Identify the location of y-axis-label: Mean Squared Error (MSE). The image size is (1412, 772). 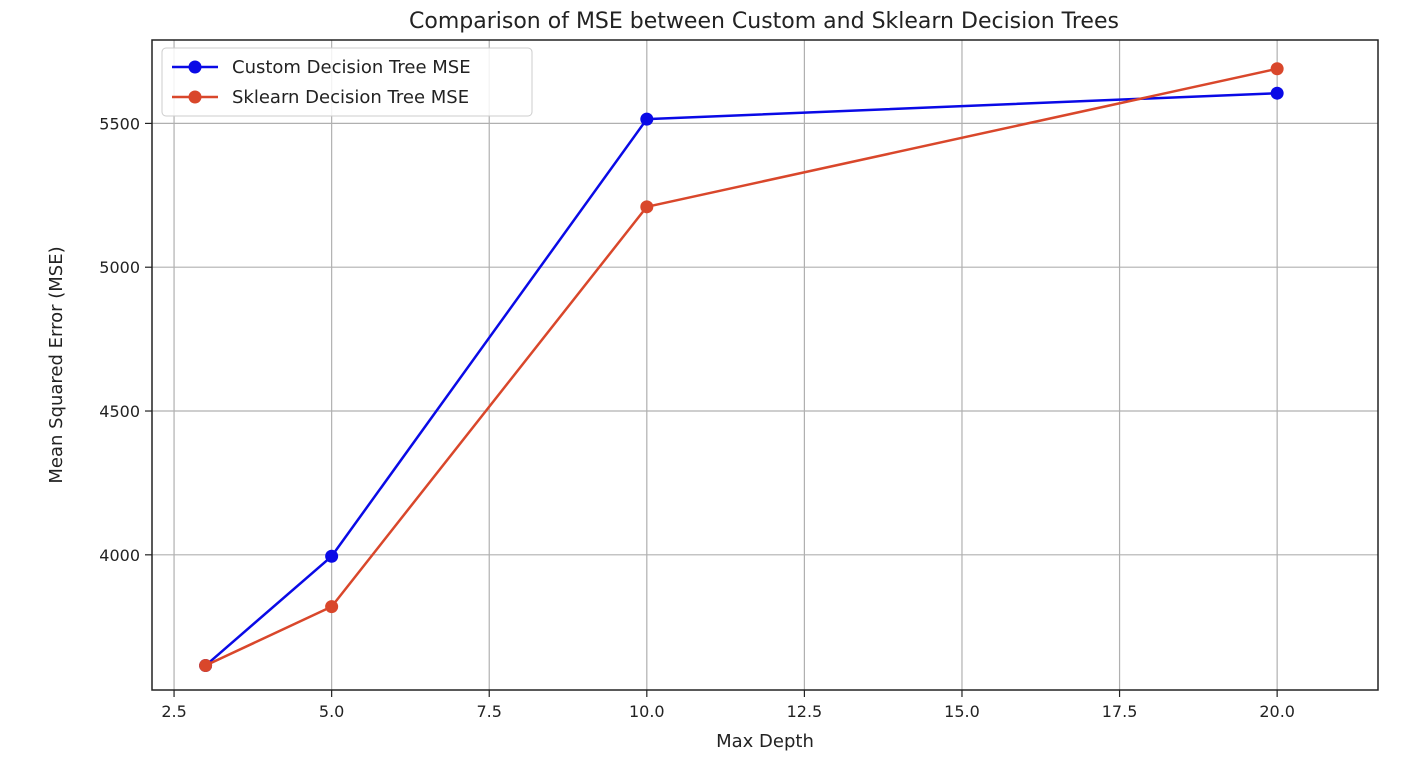
(56, 364).